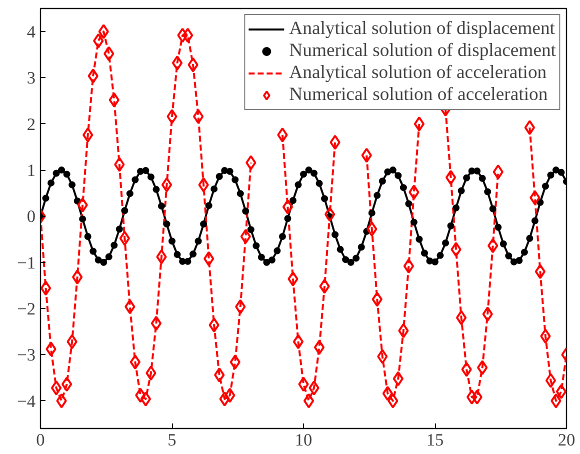 The width and height of the screenshot is (580, 454). Describe the element at coordinates (418, 95) in the screenshot. I see `legend-label: Numerical solution of acceleration` at that location.